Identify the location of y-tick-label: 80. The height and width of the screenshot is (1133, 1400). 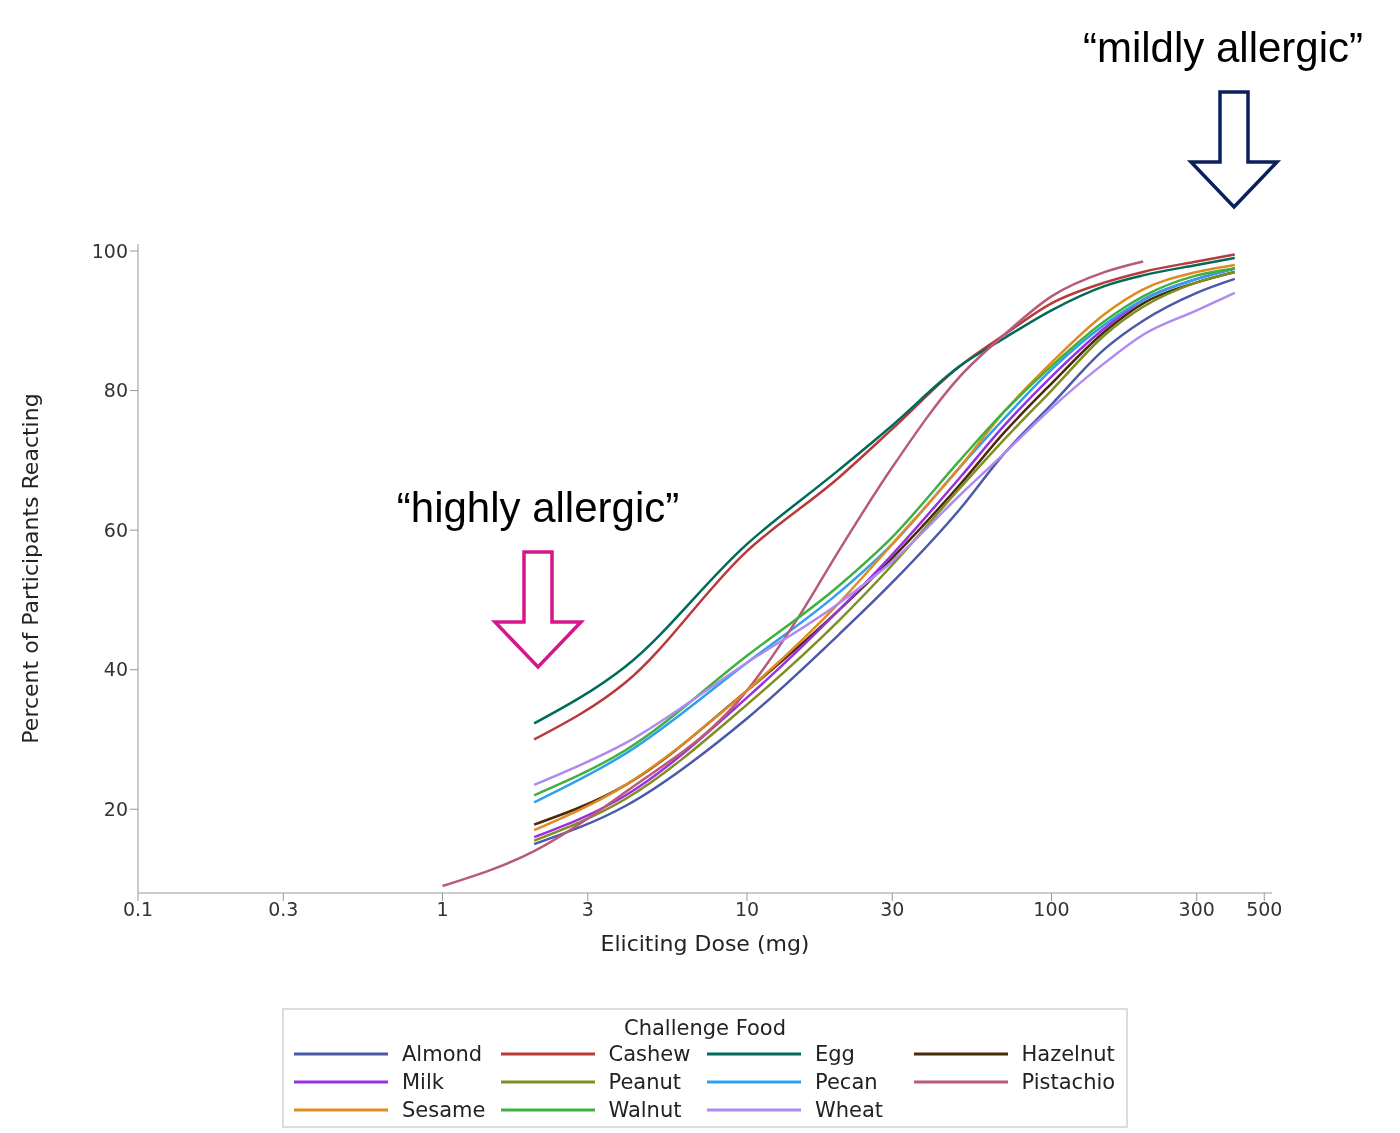
(115, 390).